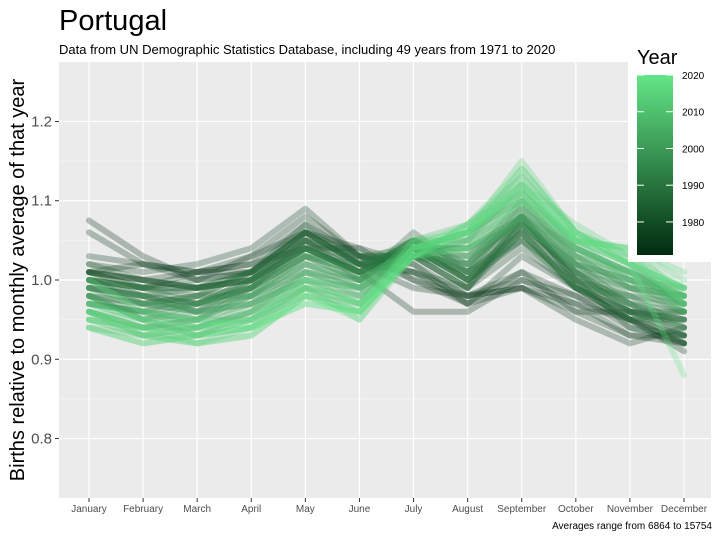  What do you see at coordinates (41, 121) in the screenshot?
I see `y-tick-label: 1.2` at bounding box center [41, 121].